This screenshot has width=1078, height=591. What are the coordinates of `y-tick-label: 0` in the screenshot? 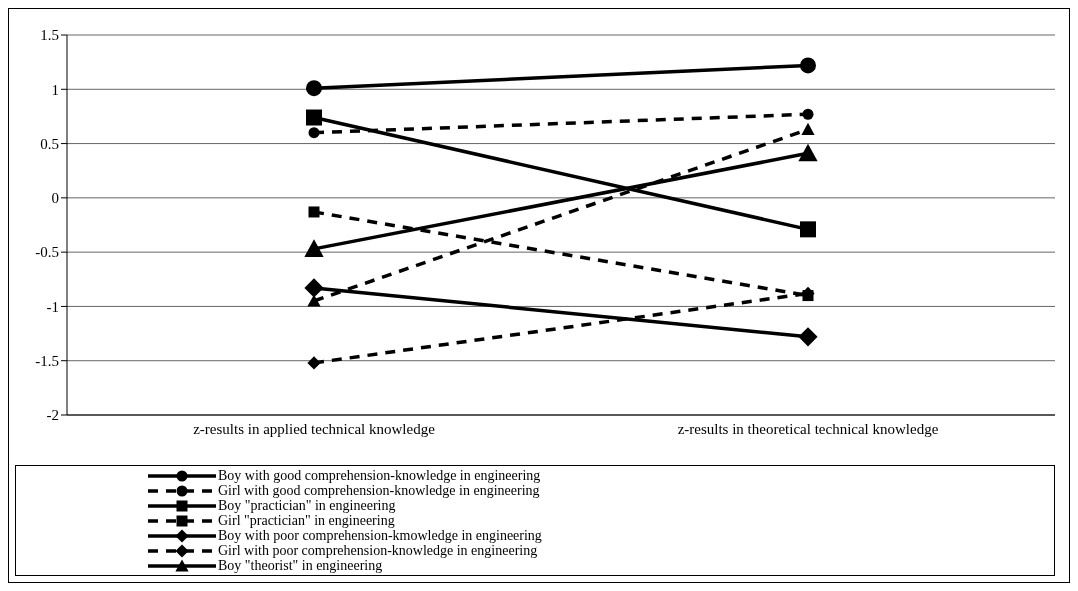 It's located at (55, 198).